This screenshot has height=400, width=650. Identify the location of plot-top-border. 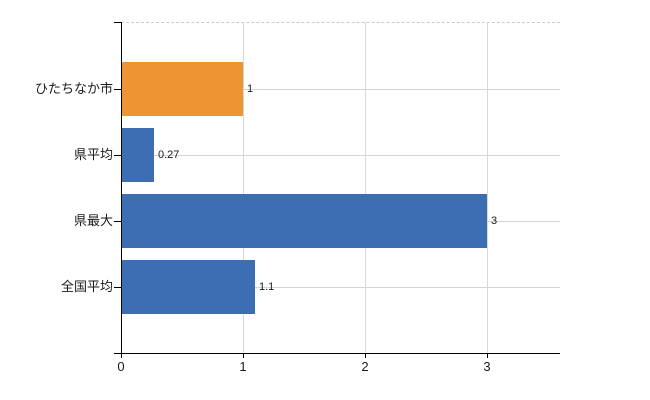
(340, 22).